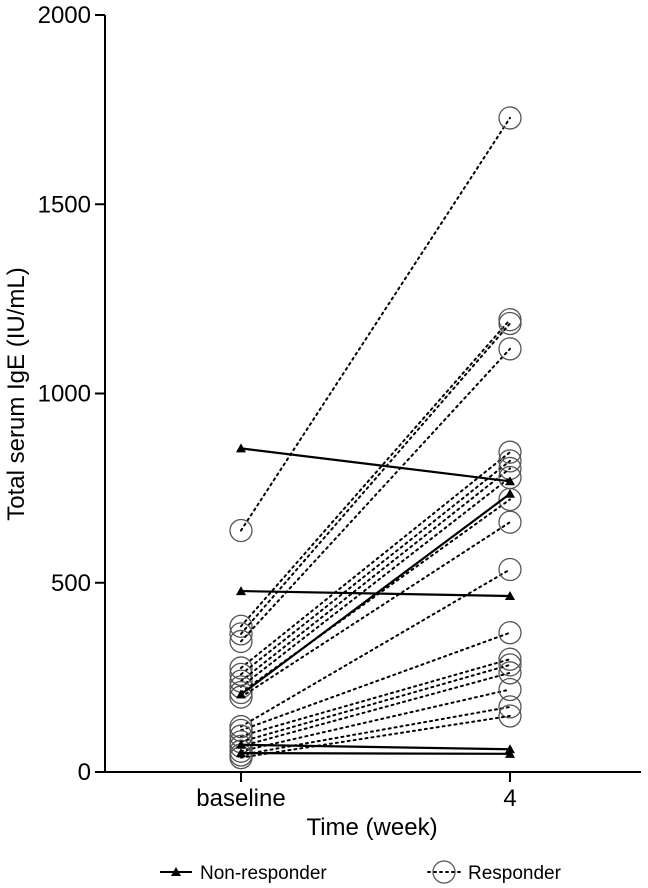 This screenshot has width=648, height=888. I want to click on x-axis-label: Time (week), so click(371, 827).